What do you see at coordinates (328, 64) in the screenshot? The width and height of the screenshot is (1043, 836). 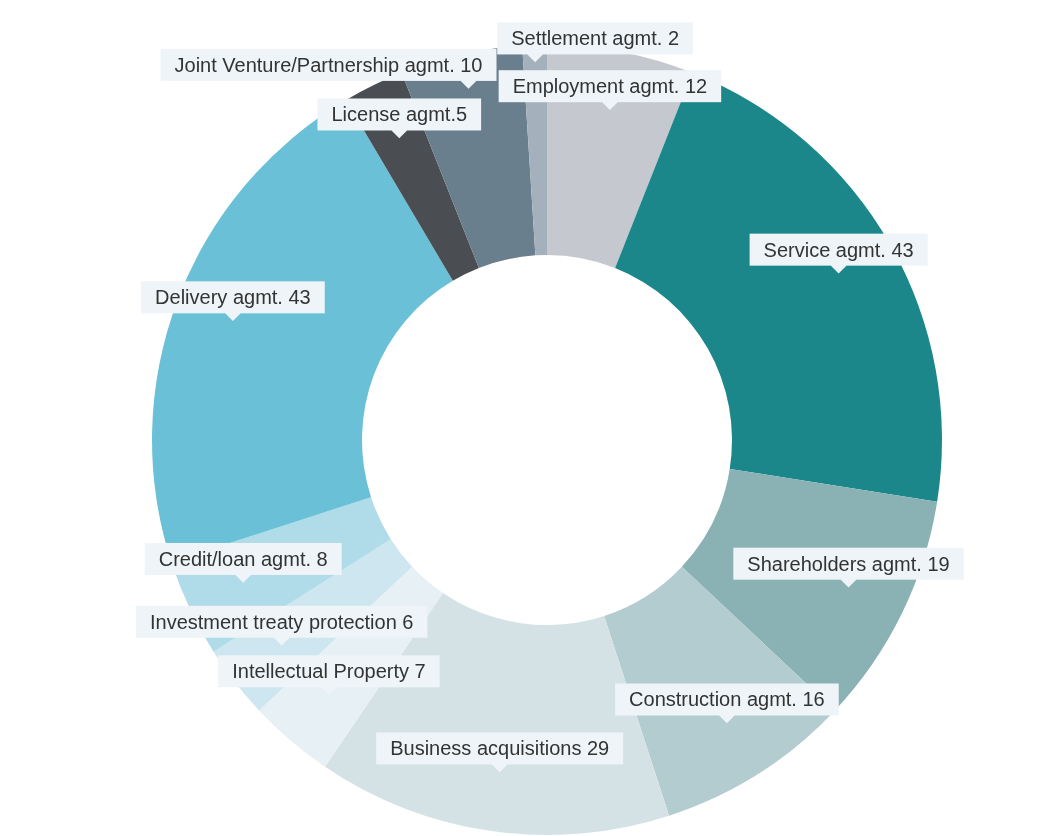 I see `slice-label: Joint Venture/Partnership agmt. 10` at bounding box center [328, 64].